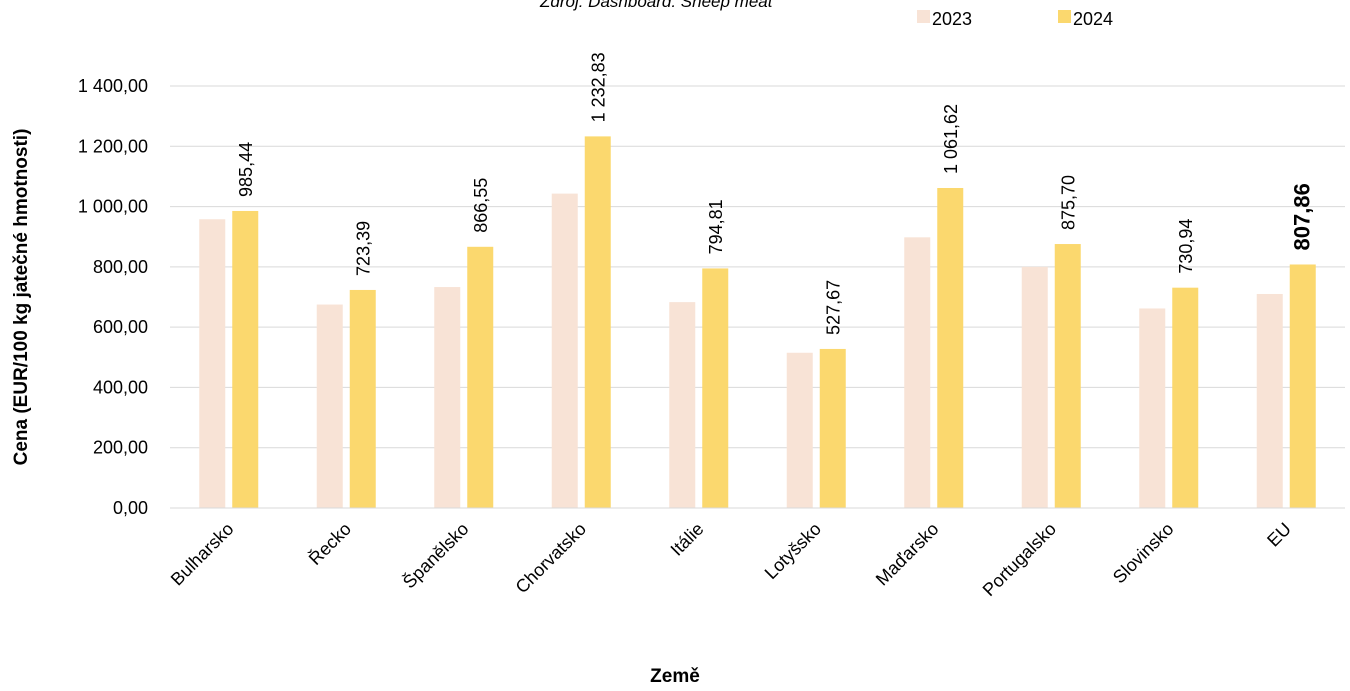 Image resolution: width=1350 pixels, height=691 pixels. Describe the element at coordinates (330, 544) in the screenshot. I see `x-tick-label: Řecko` at that location.